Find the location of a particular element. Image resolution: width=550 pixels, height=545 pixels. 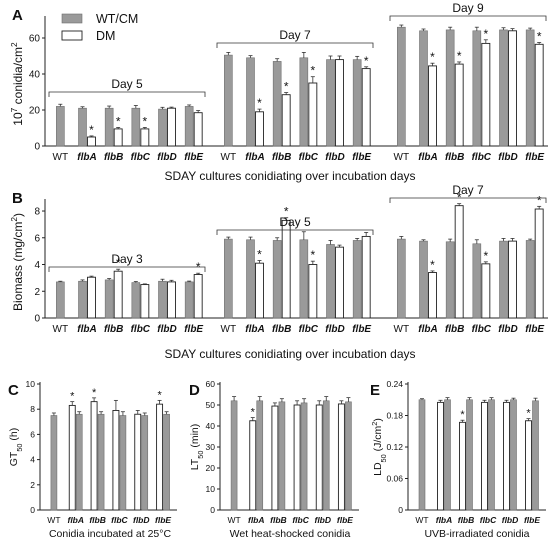

legend-swatch-dm is located at coordinates (72, 35).